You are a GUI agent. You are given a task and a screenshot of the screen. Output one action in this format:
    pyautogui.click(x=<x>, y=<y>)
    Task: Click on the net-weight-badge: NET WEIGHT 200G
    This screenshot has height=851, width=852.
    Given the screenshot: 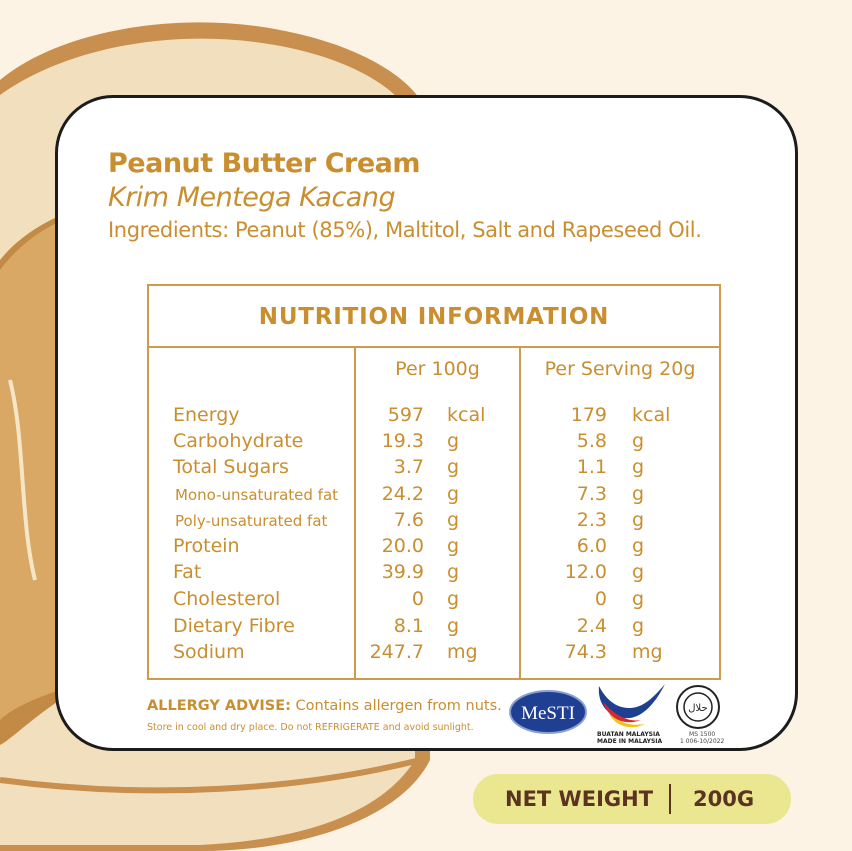 What is the action you would take?
    pyautogui.click(x=632, y=799)
    